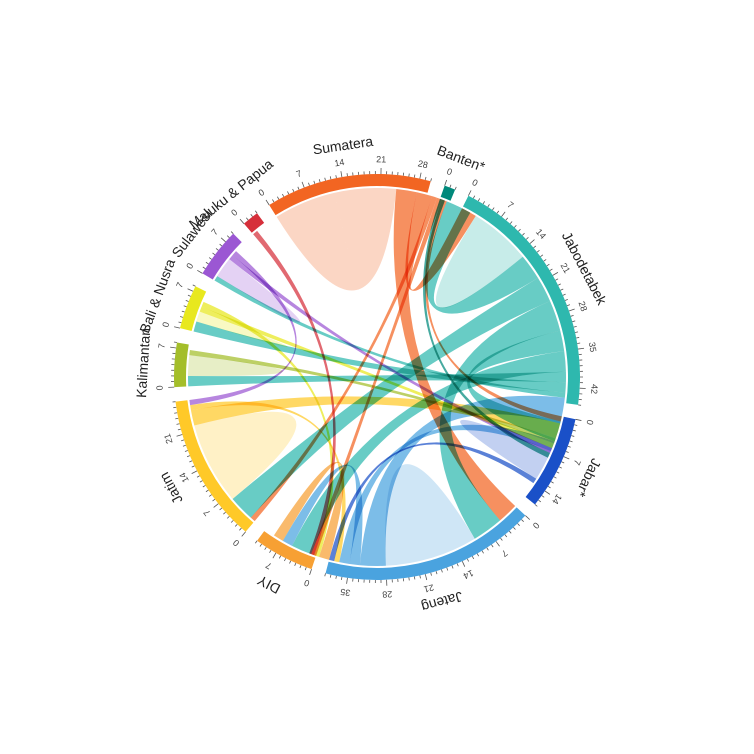 Image resolution: width=754 pixels, height=754 pixels. I want to click on ribbon-kalimantan-to-kalimantan, so click(235, 366).